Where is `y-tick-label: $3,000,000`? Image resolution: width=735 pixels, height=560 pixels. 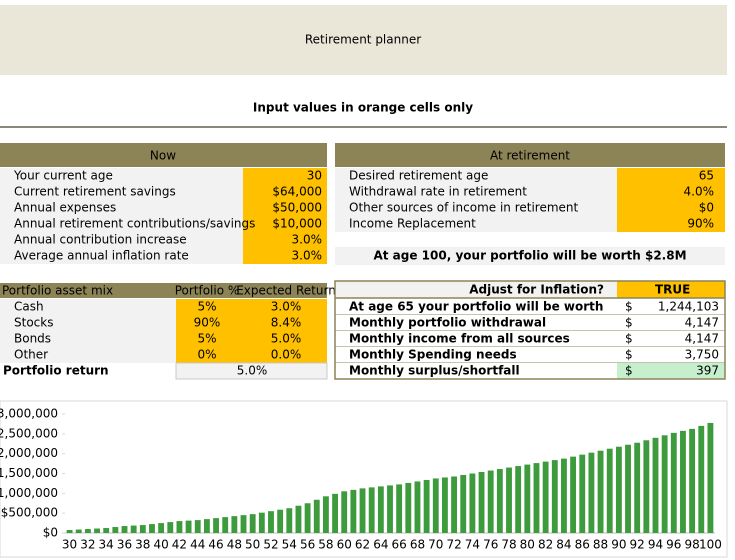 y-tick-label: $3,000,000 is located at coordinates (29, 414).